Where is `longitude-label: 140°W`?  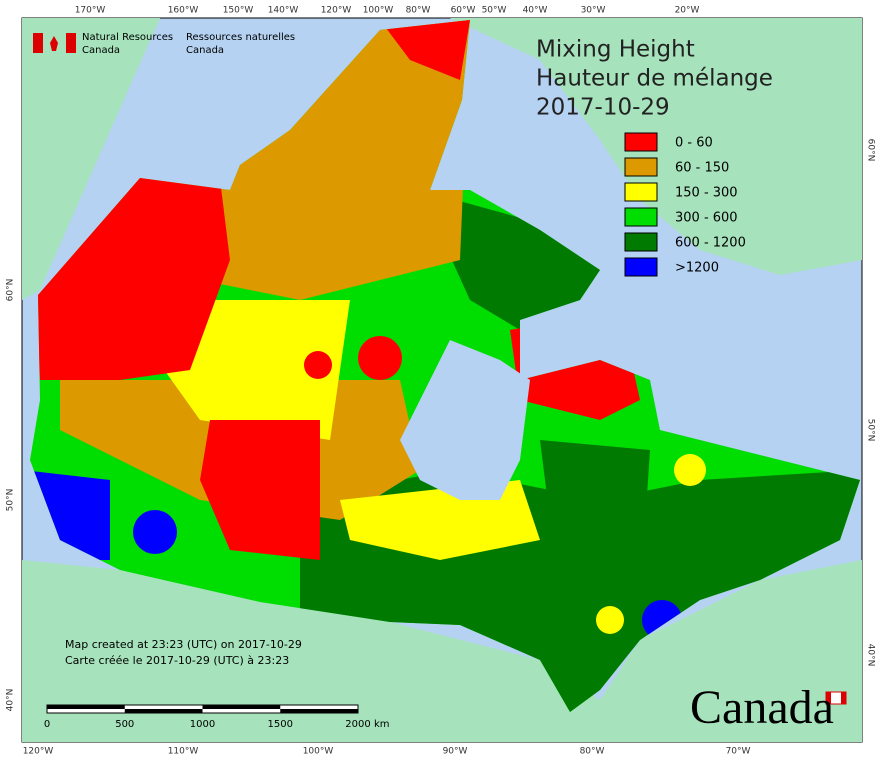 longitude-label: 140°W is located at coordinates (283, 11).